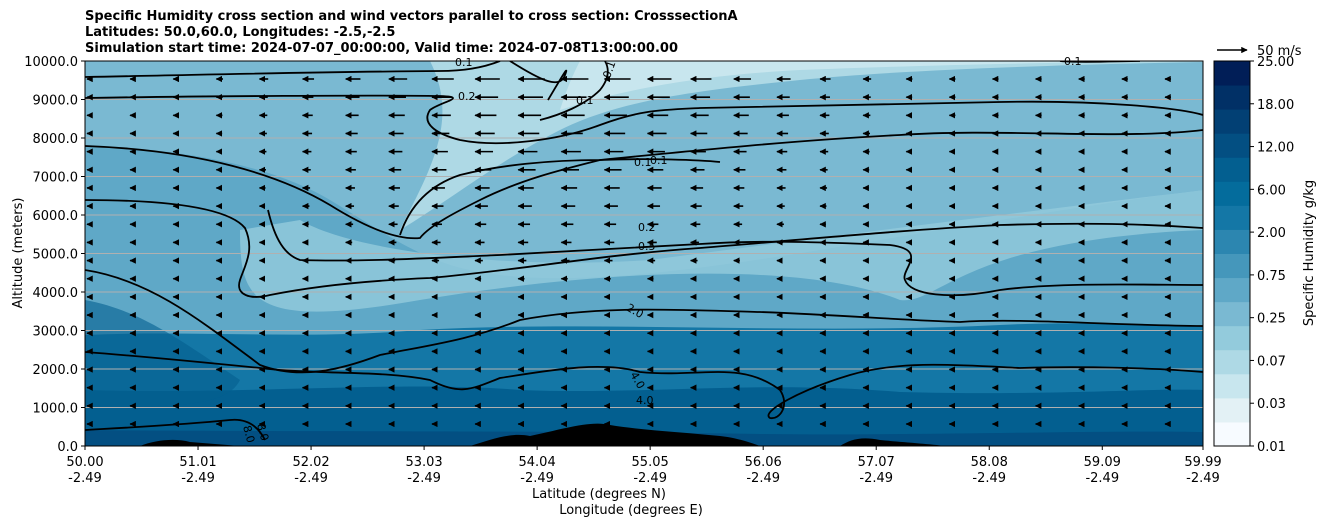 The height and width of the screenshot is (526, 1326). Describe the element at coordinates (56, 178) in the screenshot. I see `y-tick-label: 7000.0` at that location.